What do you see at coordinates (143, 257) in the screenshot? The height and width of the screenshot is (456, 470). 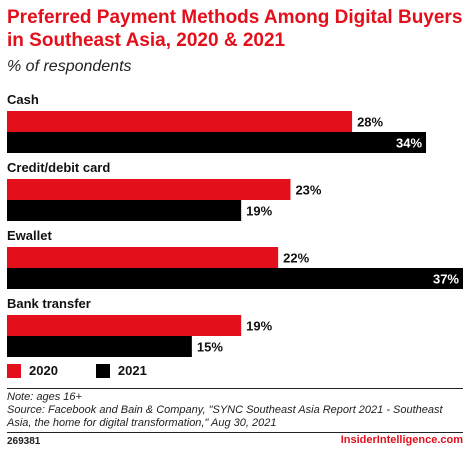 I see `bar-ewallet-2020` at bounding box center [143, 257].